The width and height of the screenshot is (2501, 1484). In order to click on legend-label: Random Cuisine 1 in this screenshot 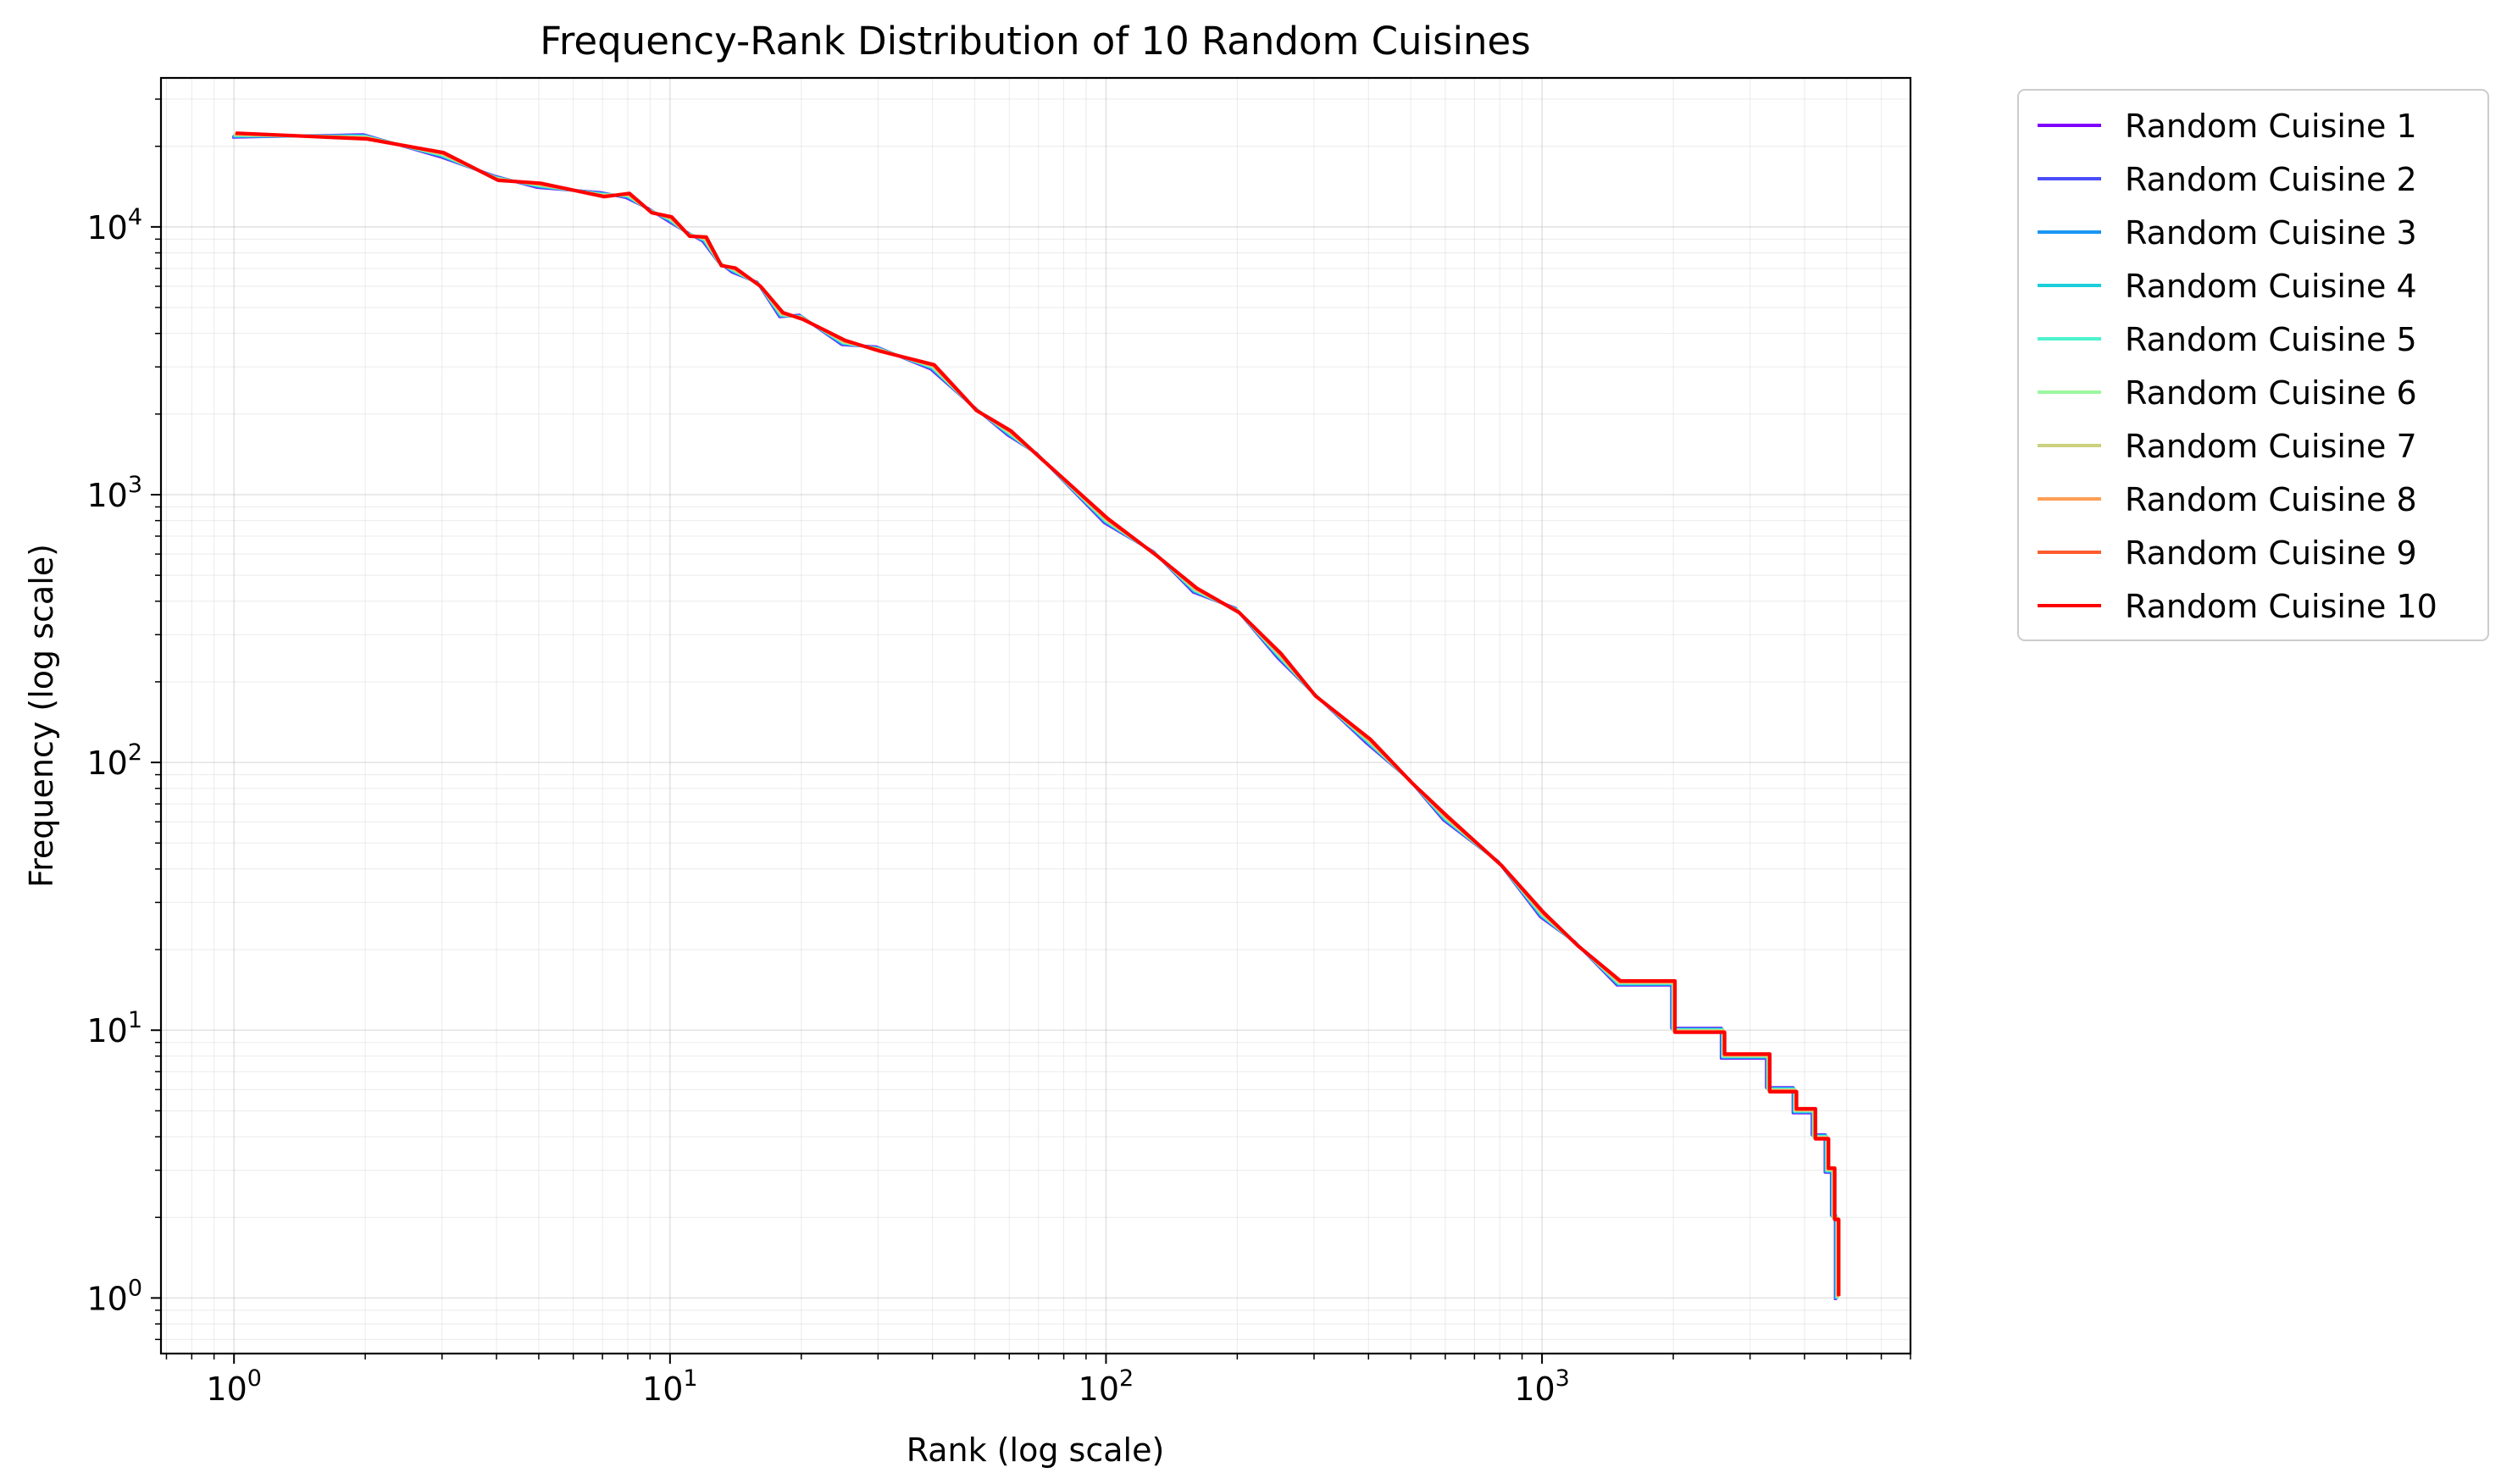, I will do `click(2271, 126)`.